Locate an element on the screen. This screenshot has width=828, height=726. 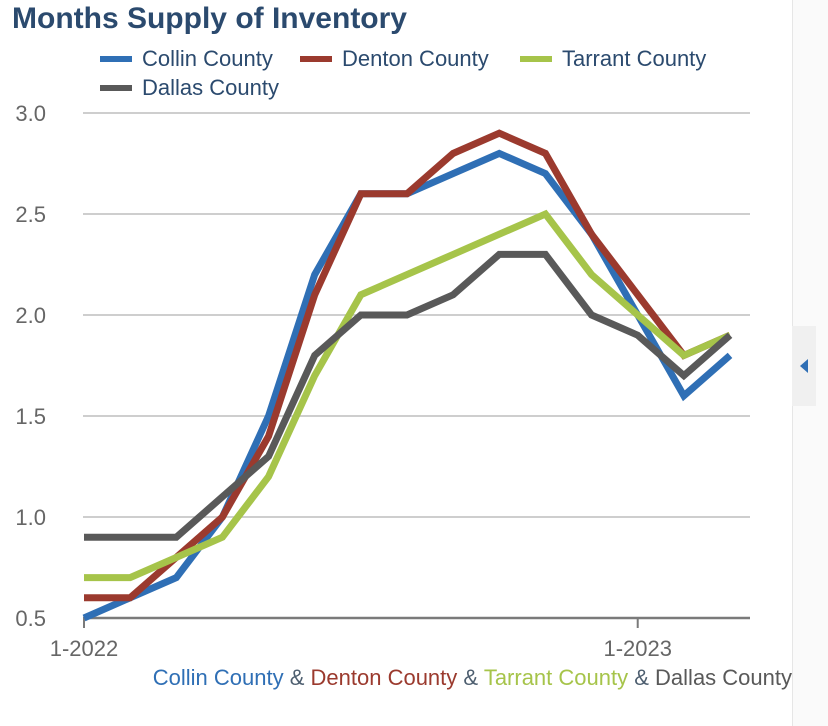
footer-denton: Denton County is located at coordinates (384, 677).